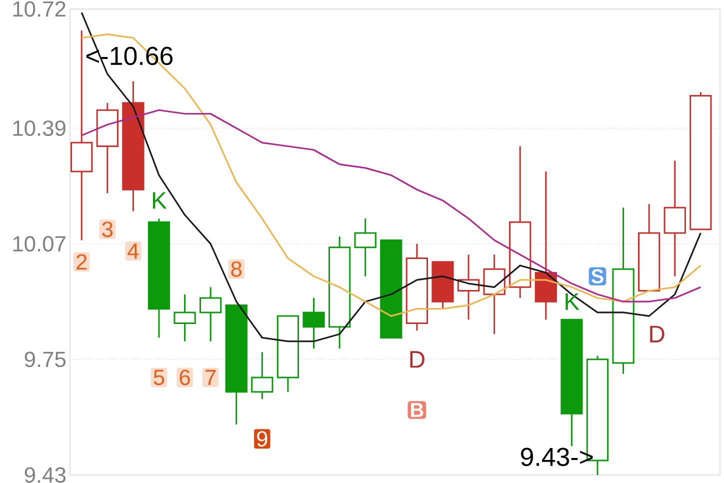  Describe the element at coordinates (39, 244) in the screenshot. I see `y-tick-label: 10.07` at that location.